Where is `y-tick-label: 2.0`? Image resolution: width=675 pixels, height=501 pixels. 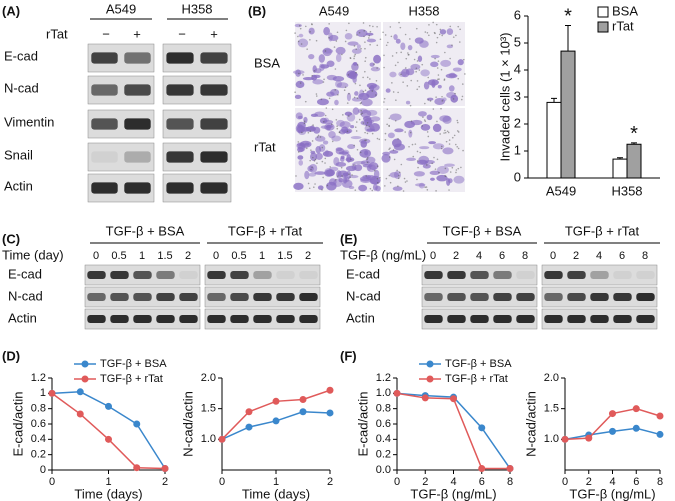 y-tick-label: 2.0 is located at coordinates (208, 378).